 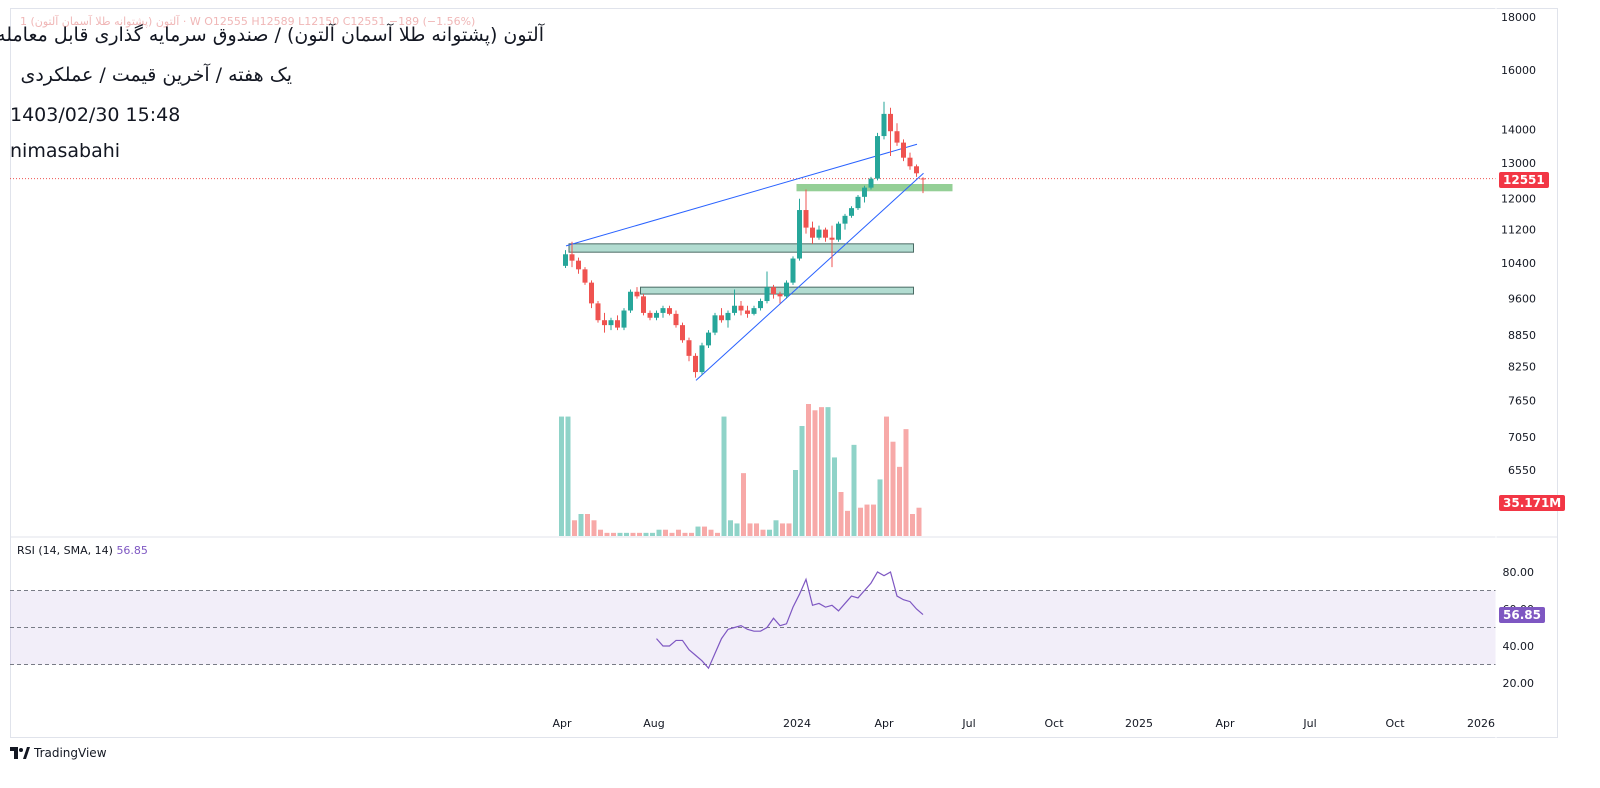 I want to click on volume-badge: 35.171M, so click(x=1532, y=503).